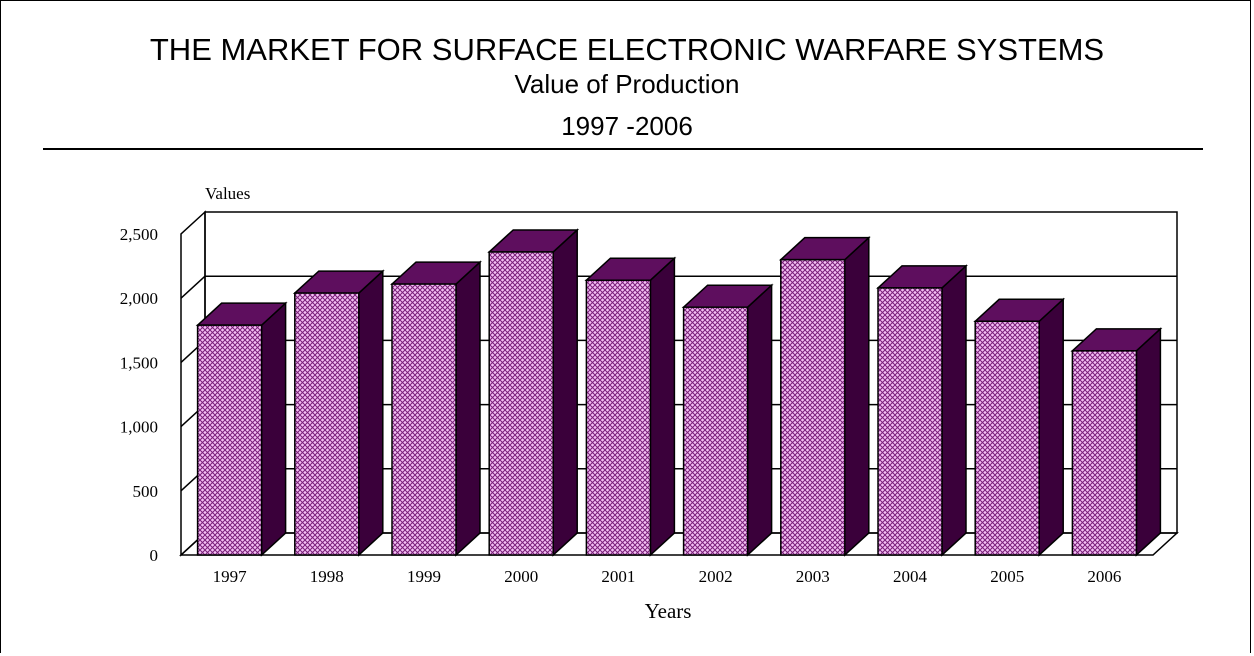 This screenshot has height=656, width=1254. Describe the element at coordinates (230, 576) in the screenshot. I see `x-tick-label: 1997` at that location.